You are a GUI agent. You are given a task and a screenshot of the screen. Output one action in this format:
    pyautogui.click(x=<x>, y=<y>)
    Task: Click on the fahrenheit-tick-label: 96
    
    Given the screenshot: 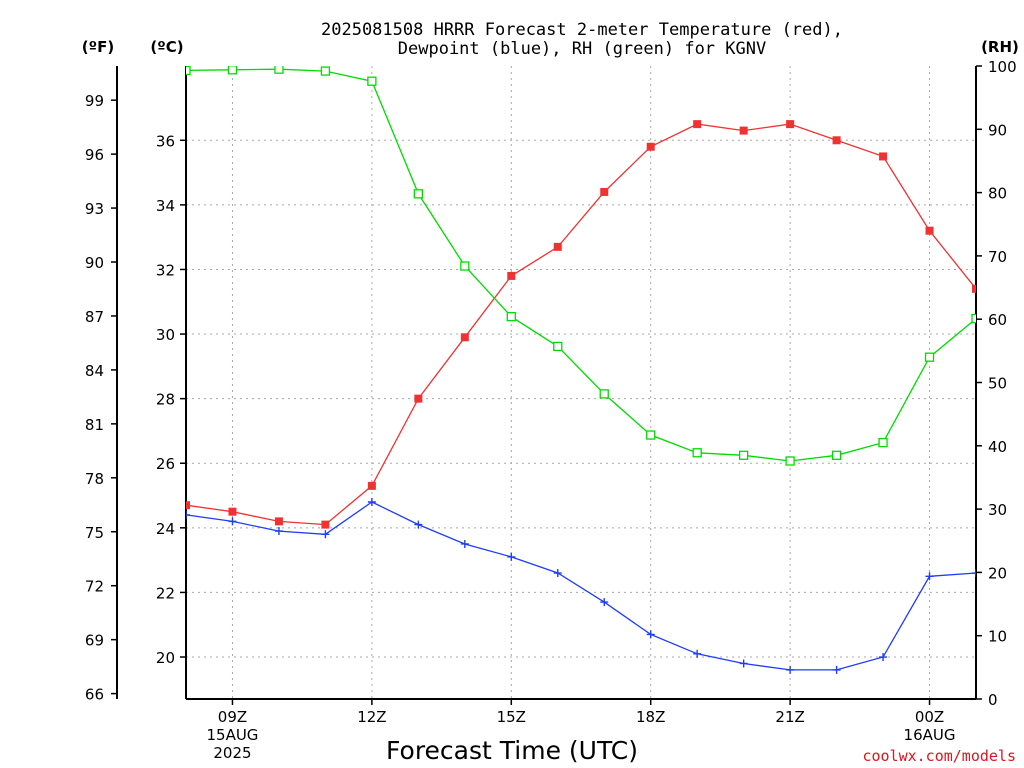 What is the action you would take?
    pyautogui.click(x=94, y=155)
    